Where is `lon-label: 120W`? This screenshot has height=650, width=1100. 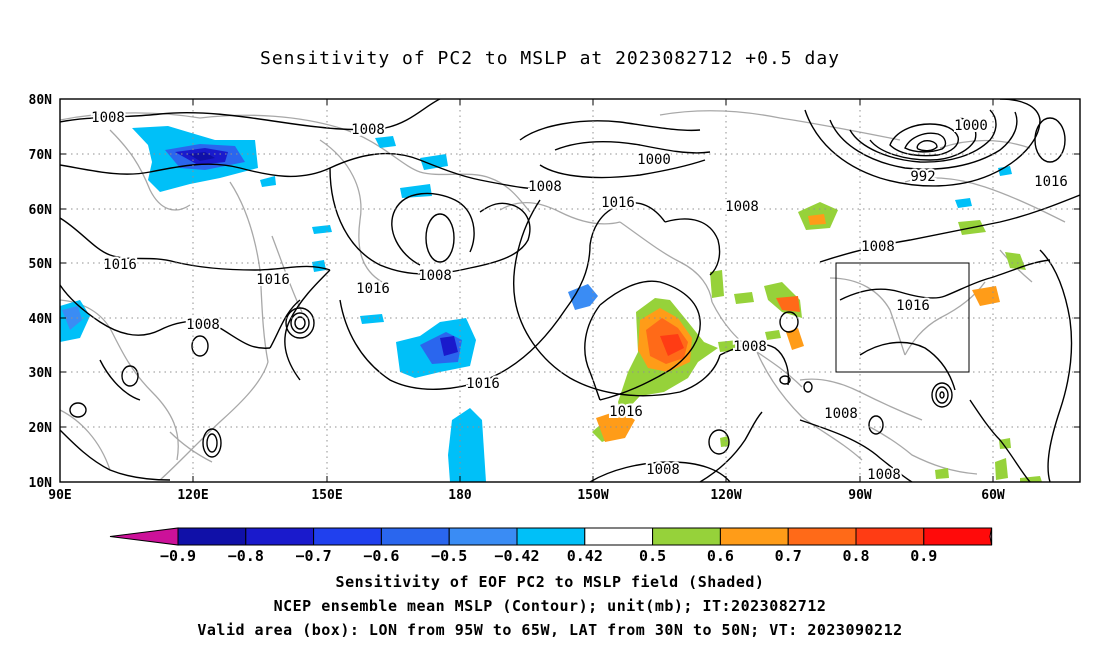 lon-label: 120W is located at coordinates (725, 495).